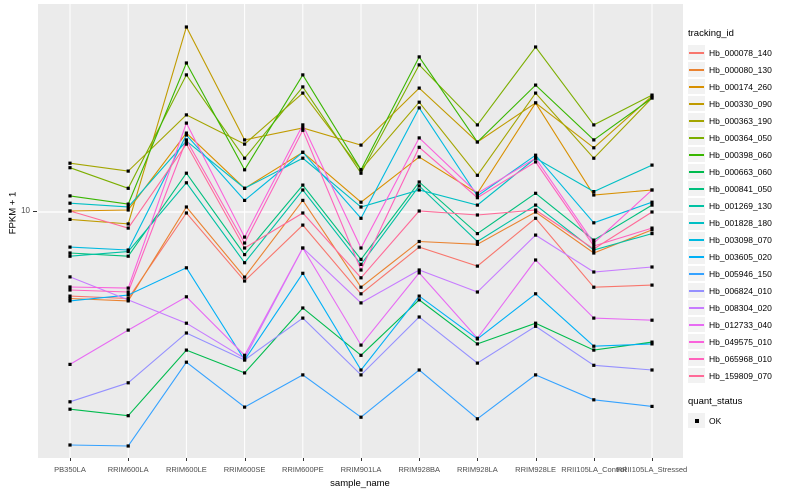 The image size is (800, 500). Describe the element at coordinates (740, 324) in the screenshot. I see `legend-item-label: Hb_012733_040` at that location.